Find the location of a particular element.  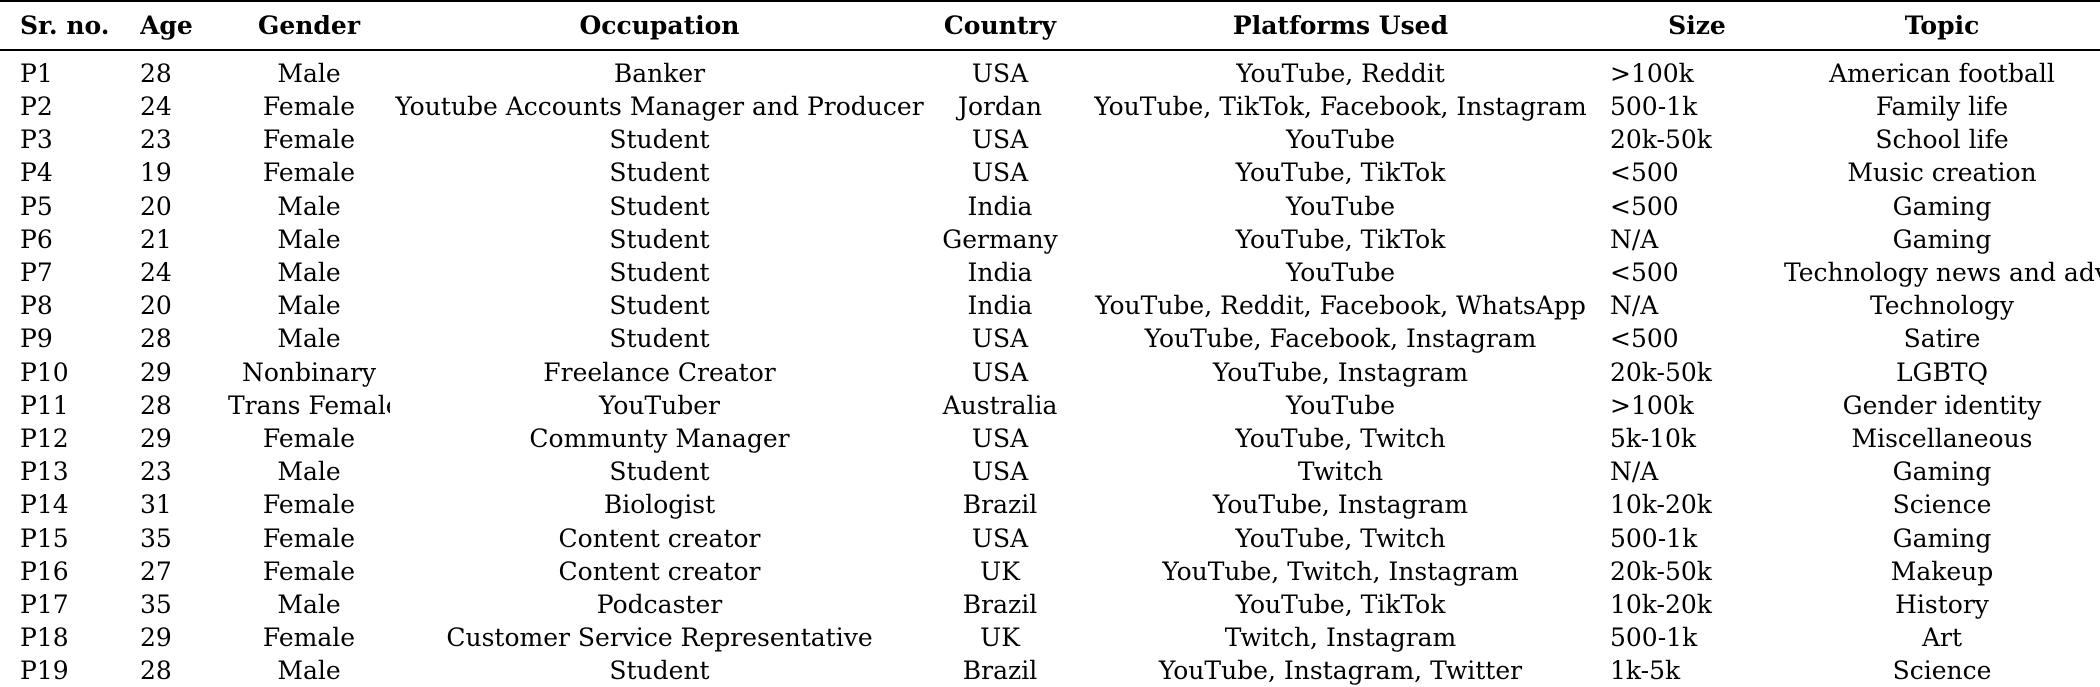

cell-platforms: YouTube, Instagram, Twitter is located at coordinates (1340, 671).